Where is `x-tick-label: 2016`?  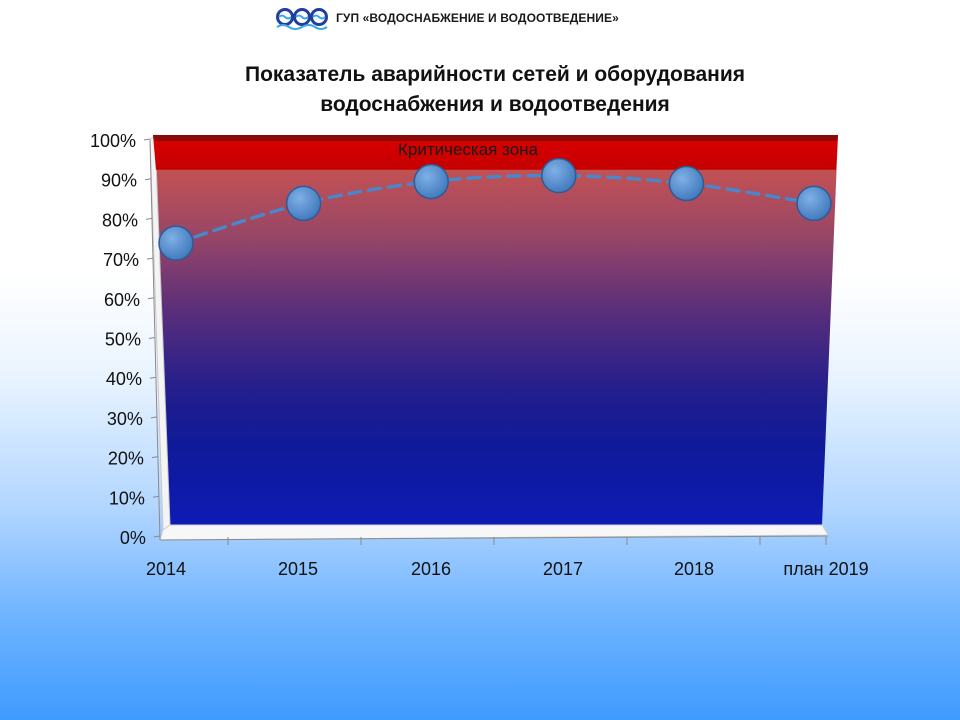
x-tick-label: 2016 is located at coordinates (431, 569).